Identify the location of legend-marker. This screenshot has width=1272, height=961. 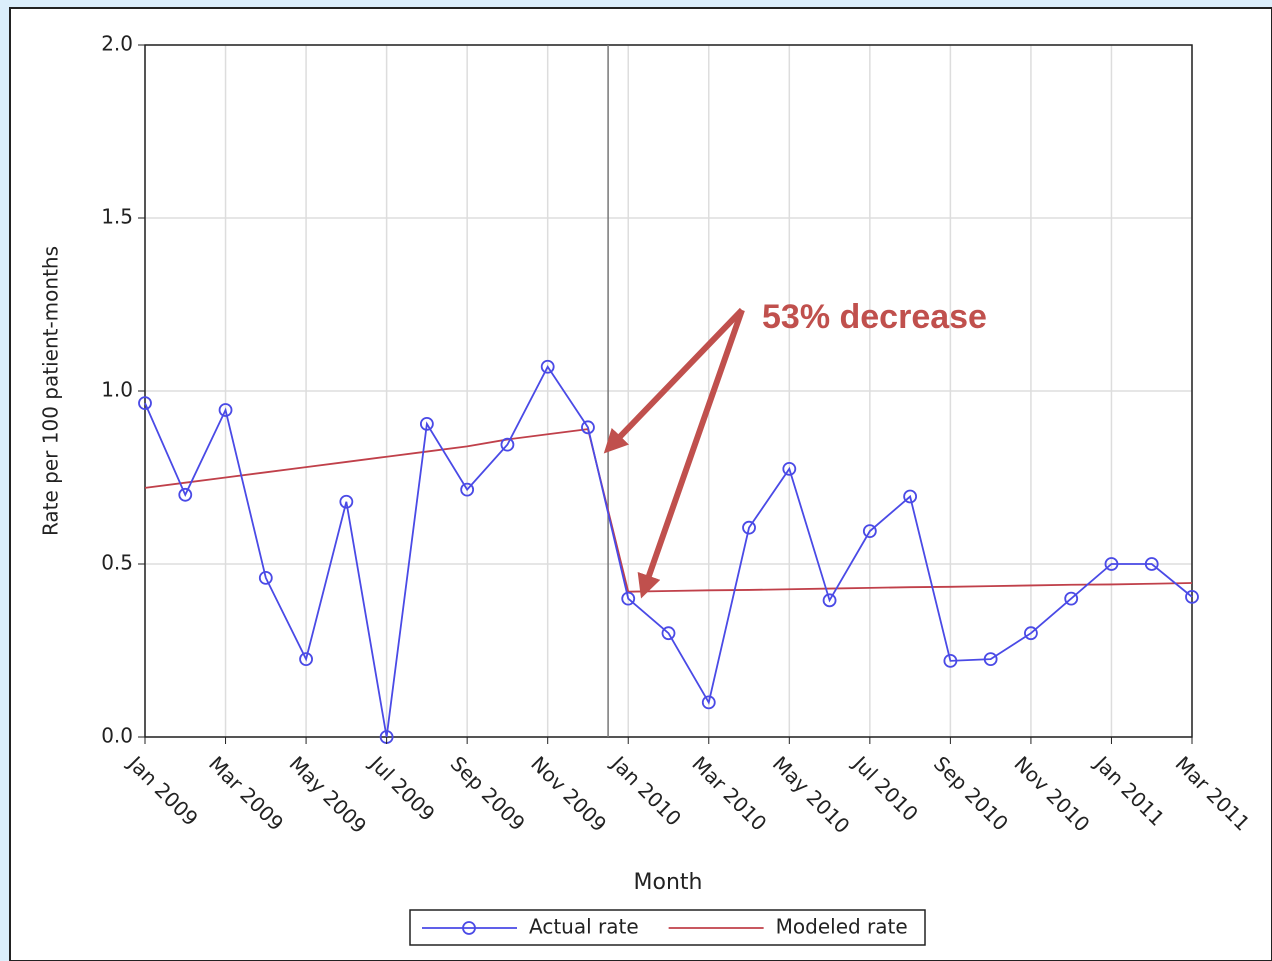
(469, 928).